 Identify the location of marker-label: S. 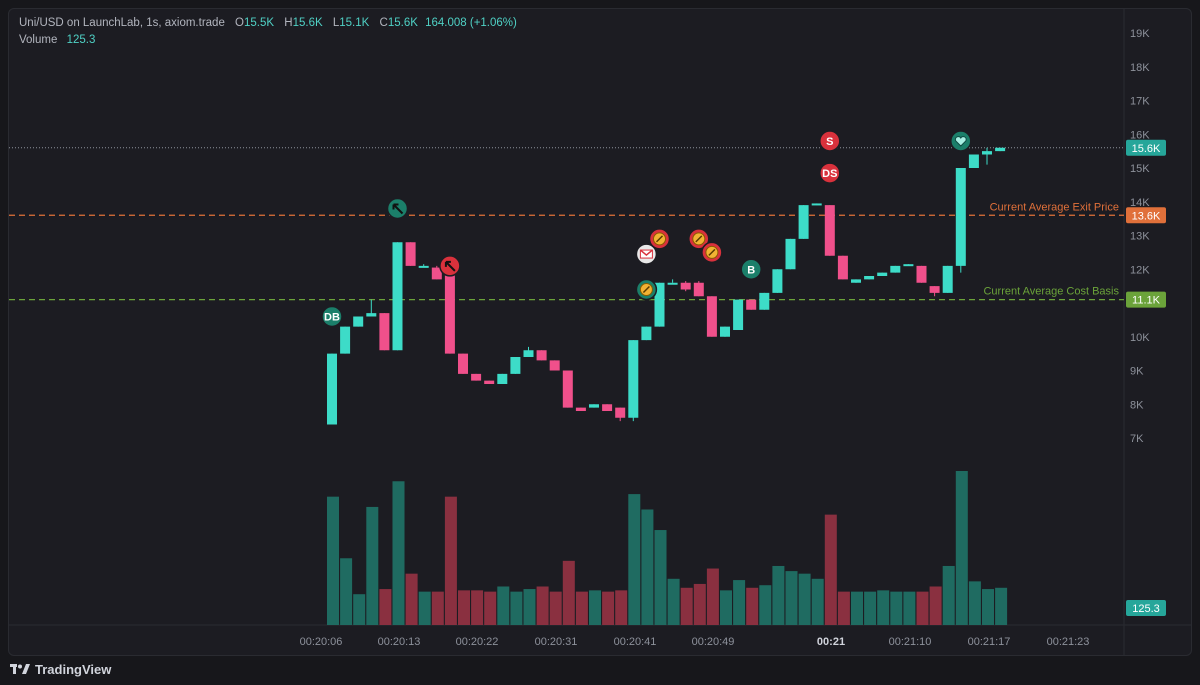
(829, 142).